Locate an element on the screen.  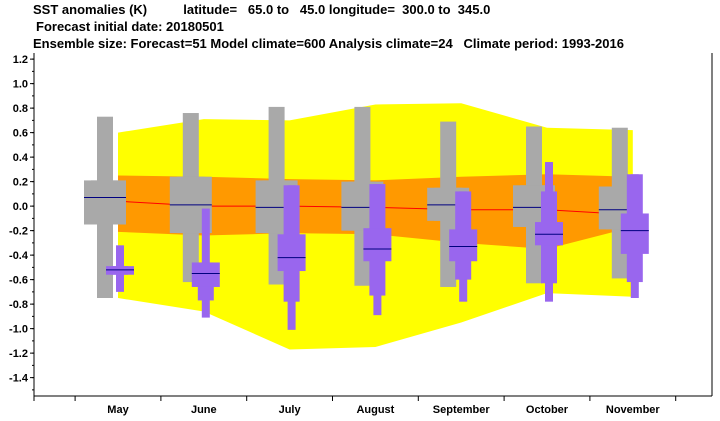
x-tick-label-october: October is located at coordinates (547, 410).